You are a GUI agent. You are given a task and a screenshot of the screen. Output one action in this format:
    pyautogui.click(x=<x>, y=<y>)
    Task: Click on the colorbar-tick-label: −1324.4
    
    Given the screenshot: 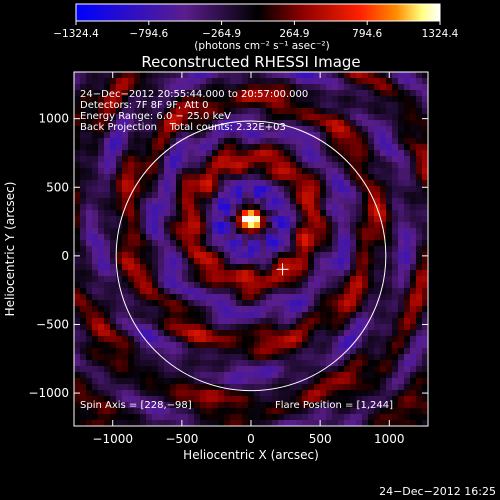 What is the action you would take?
    pyautogui.click(x=76, y=34)
    